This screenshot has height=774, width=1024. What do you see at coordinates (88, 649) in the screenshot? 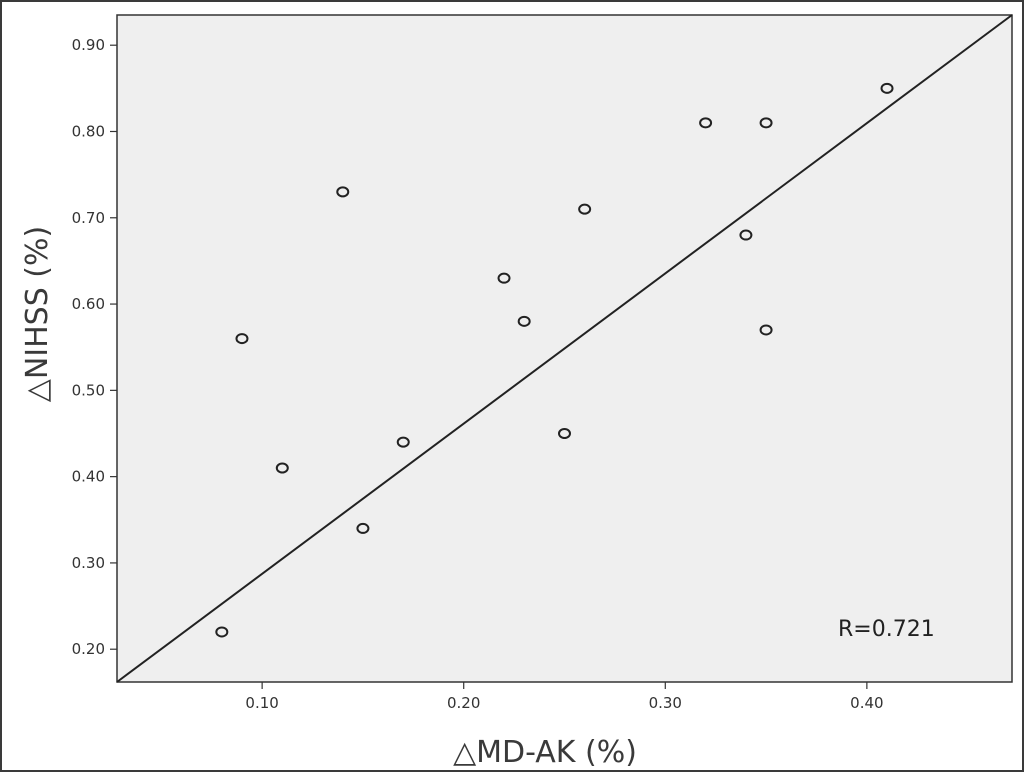
I see `y-tick-label: 0.20` at bounding box center [88, 649].